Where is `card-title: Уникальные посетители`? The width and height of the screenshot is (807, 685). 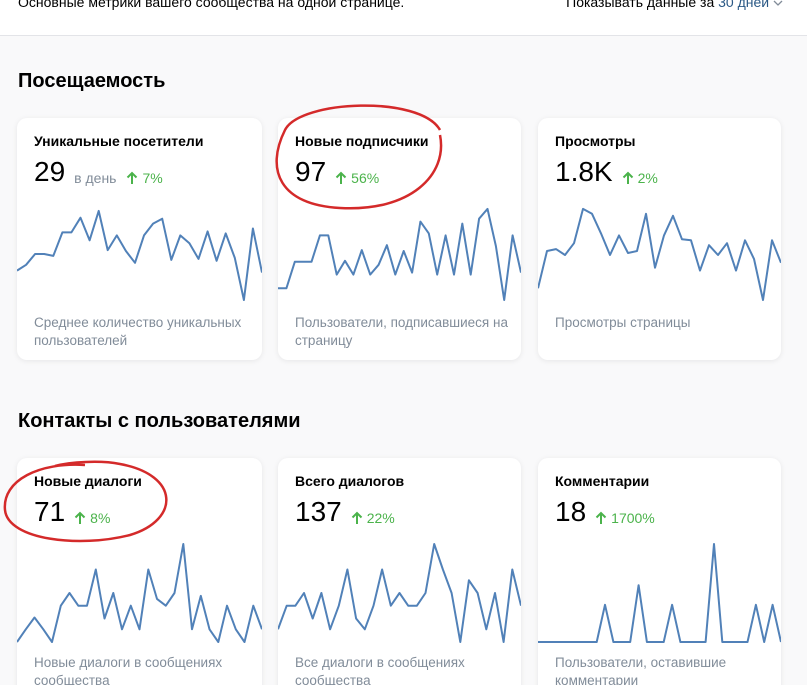
card-title: Уникальные посетители is located at coordinates (119, 141).